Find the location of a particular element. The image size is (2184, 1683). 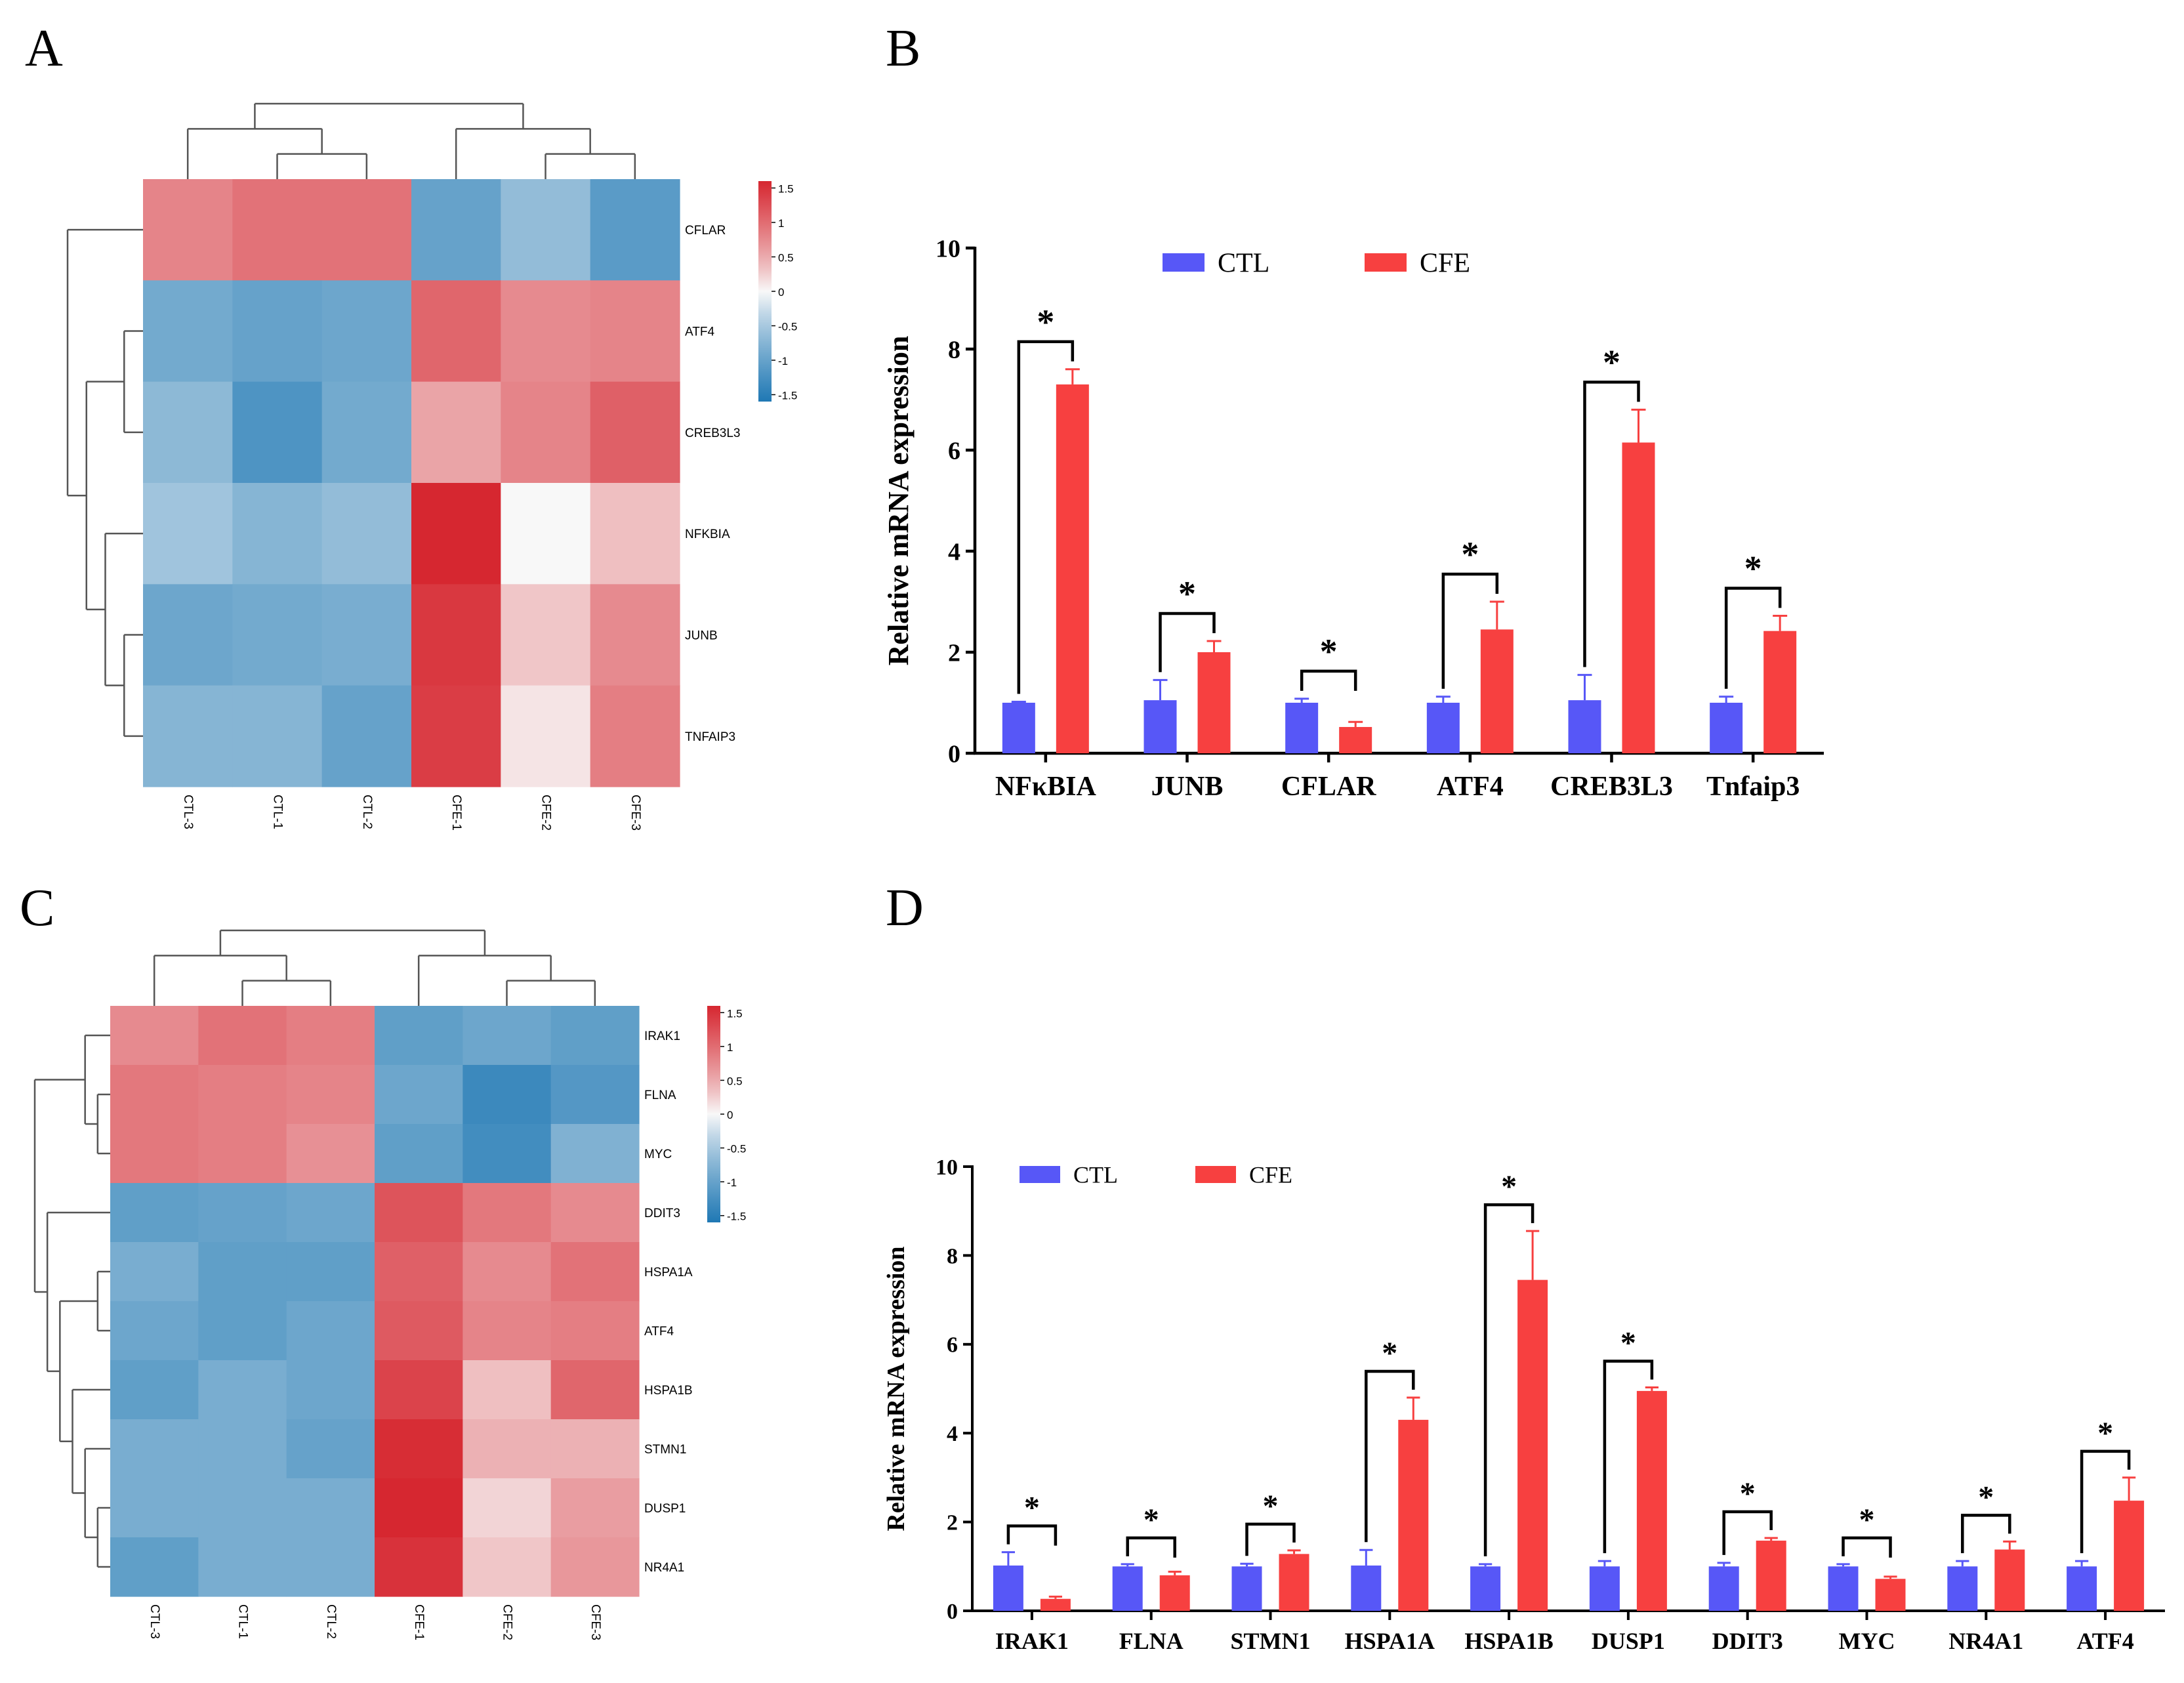

column-label: CTL-2 is located at coordinates (367, 812).